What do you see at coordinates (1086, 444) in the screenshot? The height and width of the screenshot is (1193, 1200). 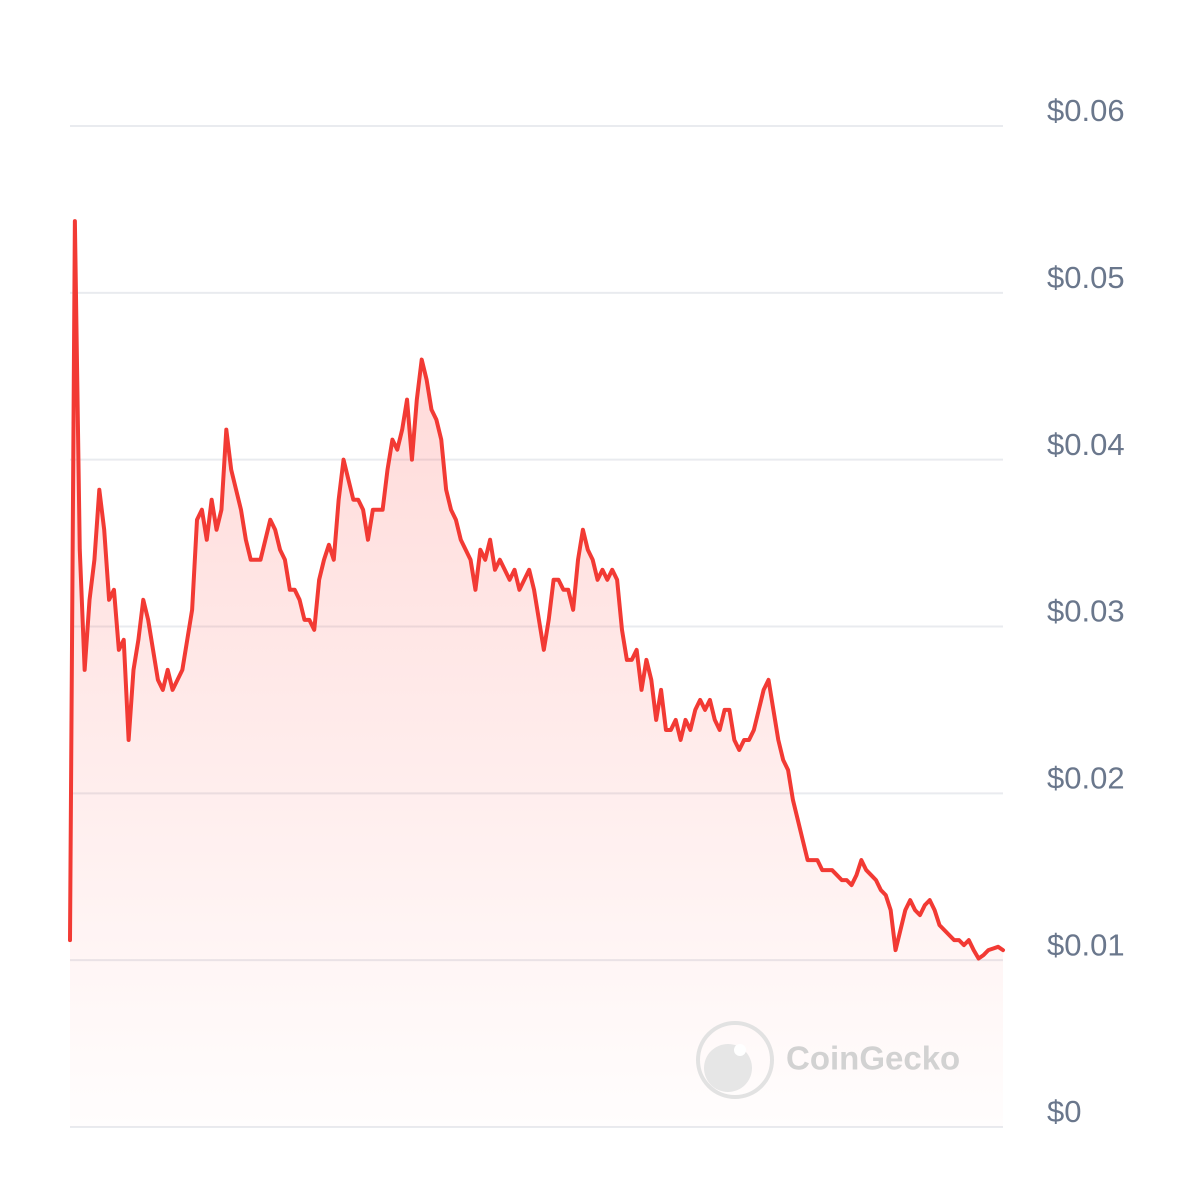 I see `y-tick-label: $0.04` at bounding box center [1086, 444].